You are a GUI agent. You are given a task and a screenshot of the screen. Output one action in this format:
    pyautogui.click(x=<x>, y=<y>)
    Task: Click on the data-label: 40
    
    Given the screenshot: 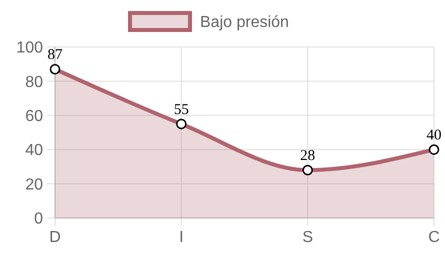 What is the action you would take?
    pyautogui.click(x=434, y=136)
    